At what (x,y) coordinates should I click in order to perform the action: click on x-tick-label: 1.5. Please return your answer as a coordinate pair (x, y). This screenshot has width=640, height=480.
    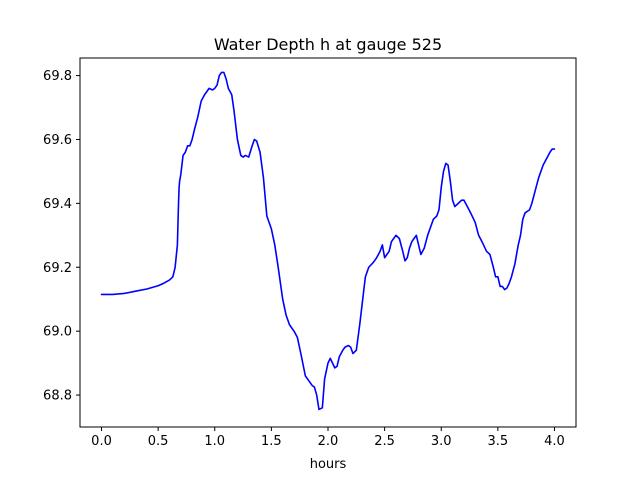
    Looking at the image, I should click on (271, 441).